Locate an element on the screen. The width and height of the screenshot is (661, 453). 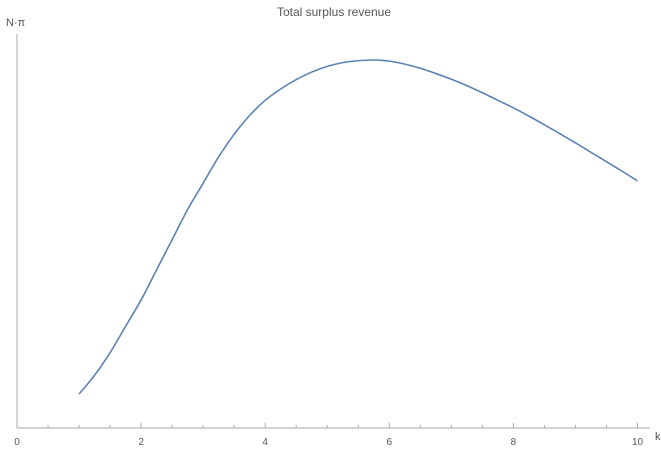
x-tick-label: 10 is located at coordinates (638, 442).